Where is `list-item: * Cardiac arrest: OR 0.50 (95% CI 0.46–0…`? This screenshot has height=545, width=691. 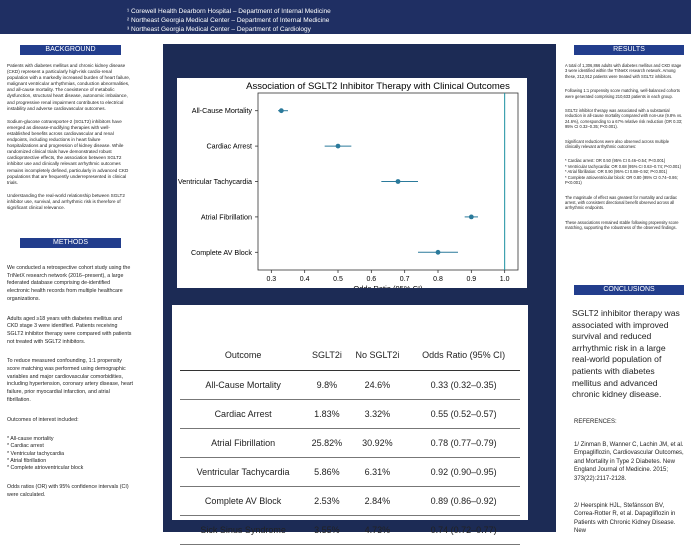 list-item: * Cardiac arrest: OR 0.50 (95% CI 0.46–0… is located at coordinates (615, 161).